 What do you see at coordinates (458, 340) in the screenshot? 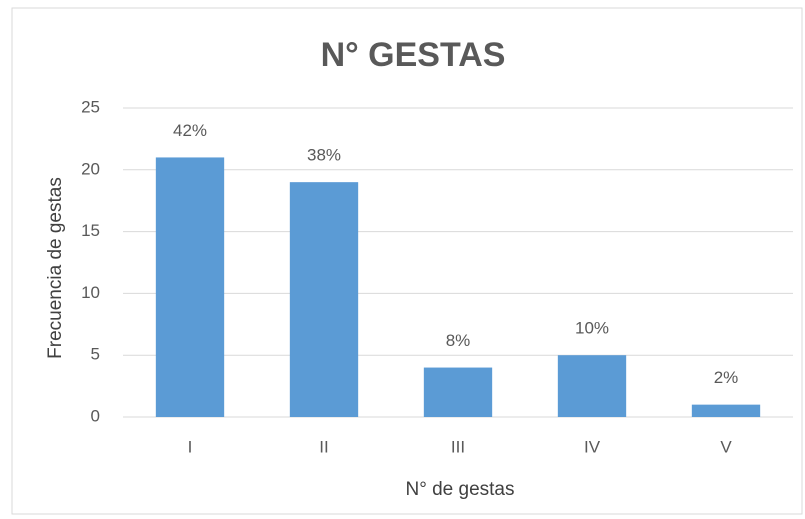
I see `value-label: 8%` at bounding box center [458, 340].